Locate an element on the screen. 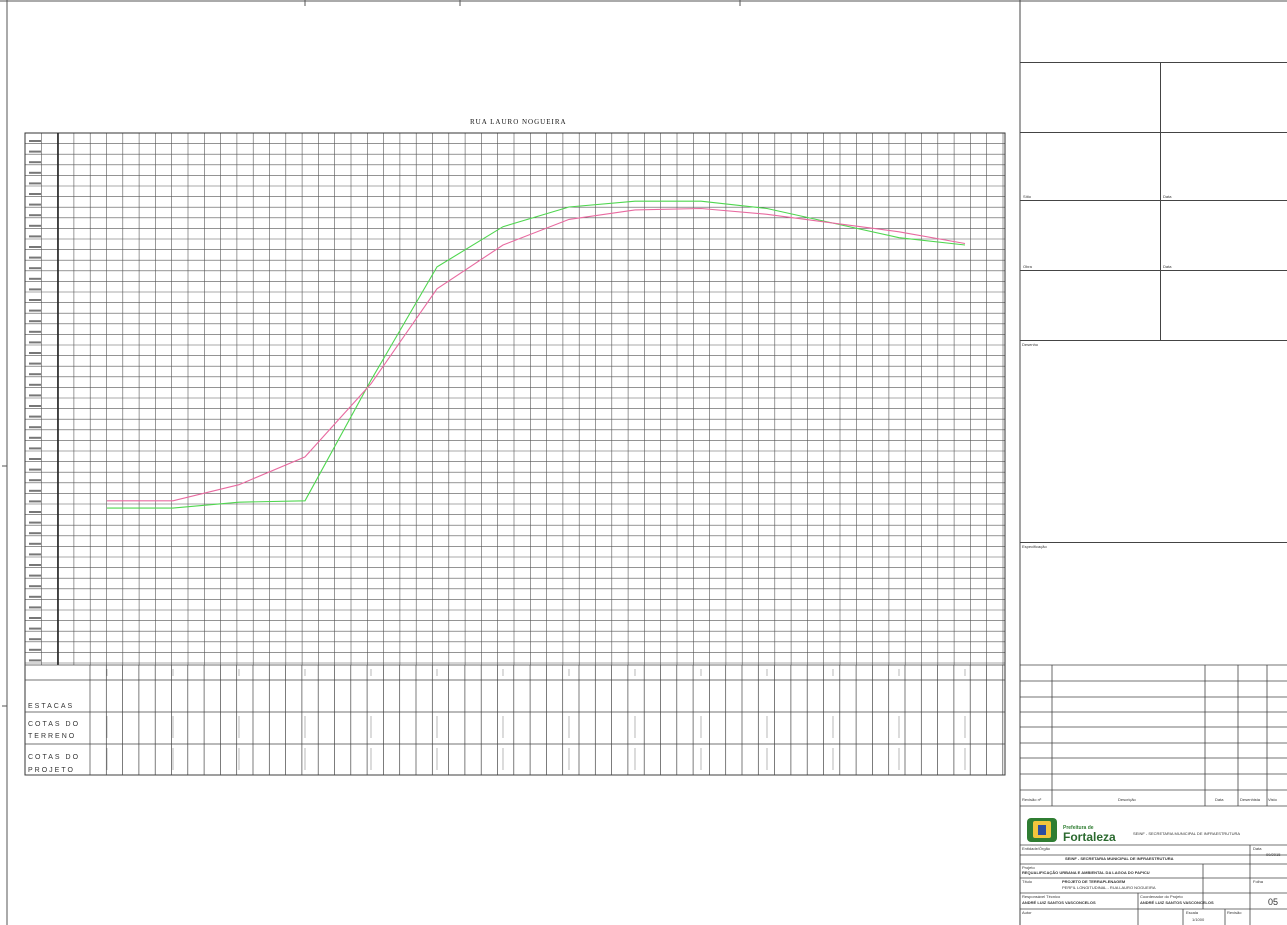 The width and height of the screenshot is (1287, 925). chart-title: RUA LAURO NOGUEIRA is located at coordinates (518, 122).